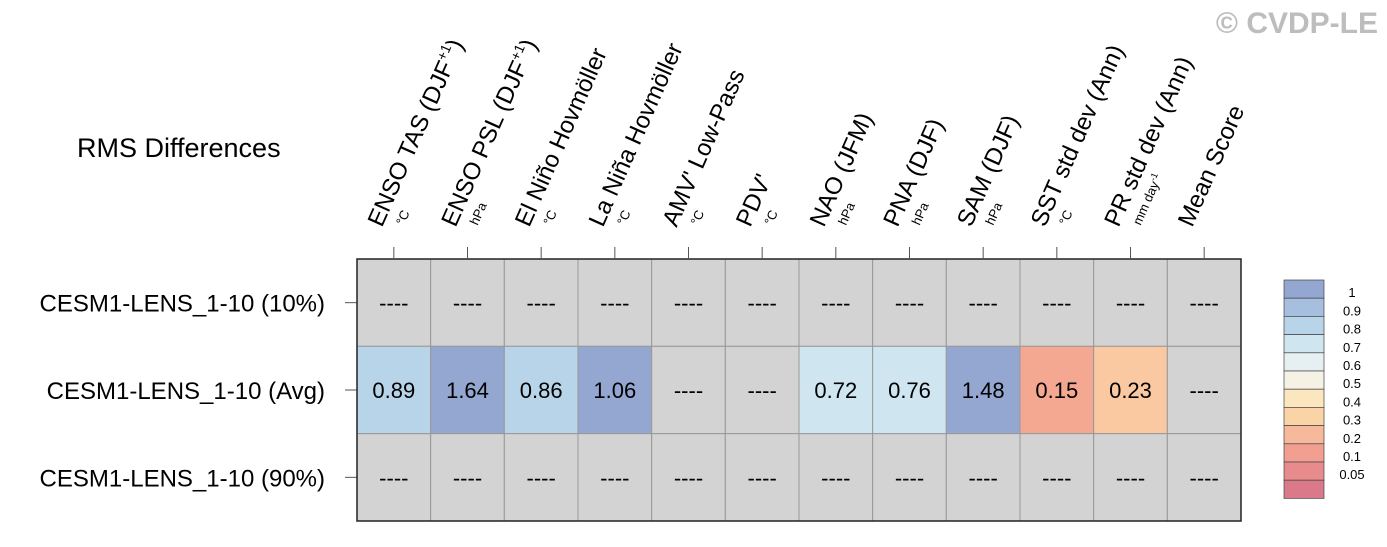  Describe the element at coordinates (182, 478) in the screenshot. I see `row-label: CESM1-LENS_1-10 (90%)` at that location.